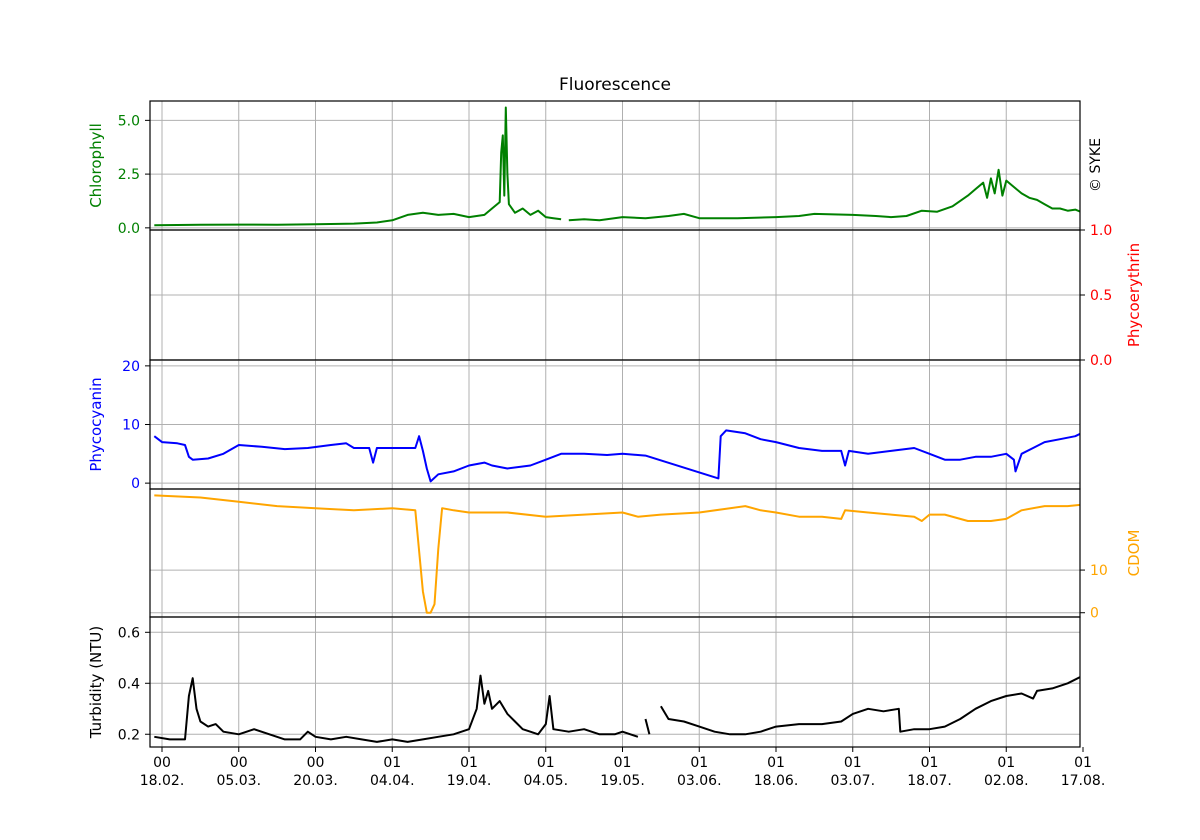  What do you see at coordinates (469, 781) in the screenshot?
I see `x-tick-date-label: 19.04.` at bounding box center [469, 781].